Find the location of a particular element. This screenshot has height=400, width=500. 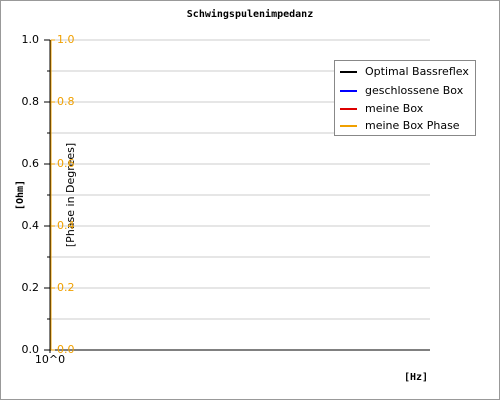

legend-label: Optimal Bassreflex is located at coordinates (417, 71).